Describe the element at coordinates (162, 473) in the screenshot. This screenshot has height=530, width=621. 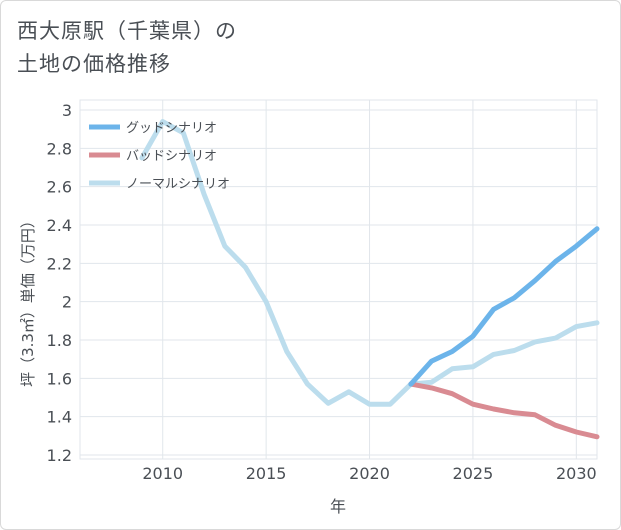
I see `x-tick-label: 2010` at that location.